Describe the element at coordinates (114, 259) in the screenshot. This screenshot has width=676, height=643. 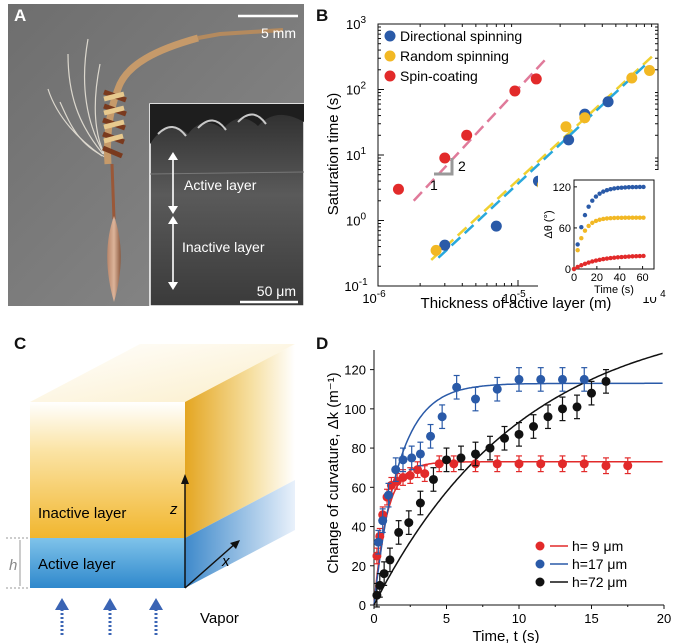
I see `seed-body` at that location.